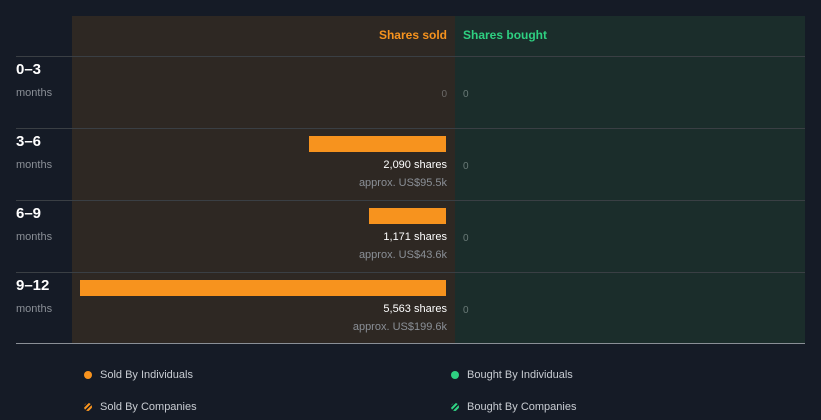  What do you see at coordinates (88, 407) in the screenshot?
I see `orange-hatched-dot-icon` at bounding box center [88, 407].